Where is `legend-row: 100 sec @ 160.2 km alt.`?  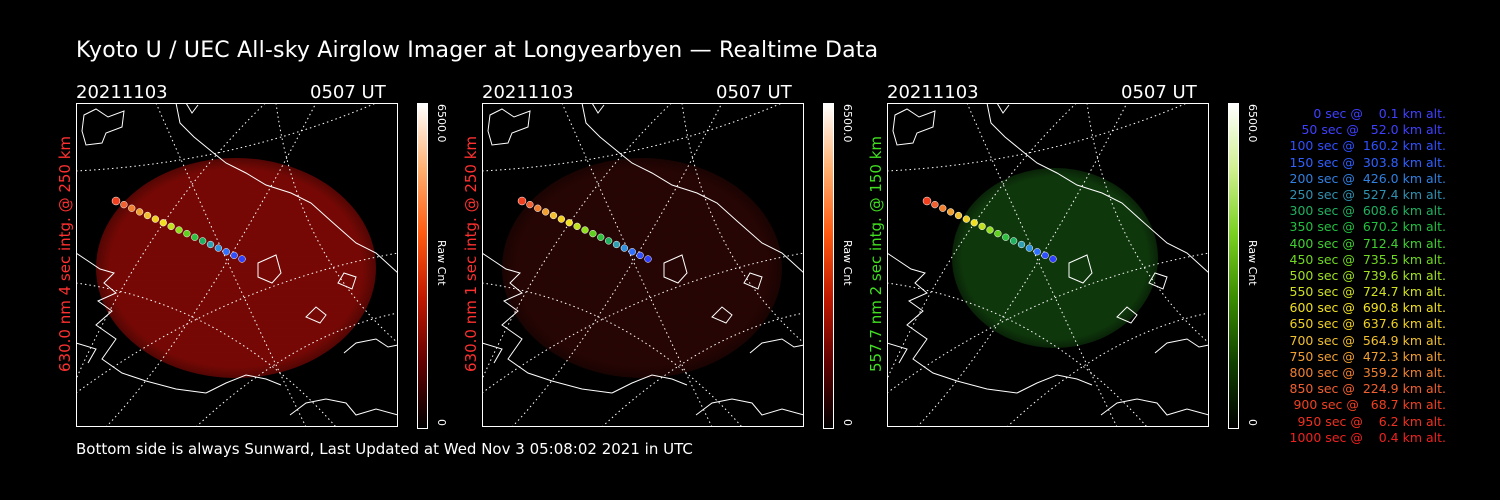 legend-row: 100 sec @ 160.2 km alt. is located at coordinates (1367, 146).